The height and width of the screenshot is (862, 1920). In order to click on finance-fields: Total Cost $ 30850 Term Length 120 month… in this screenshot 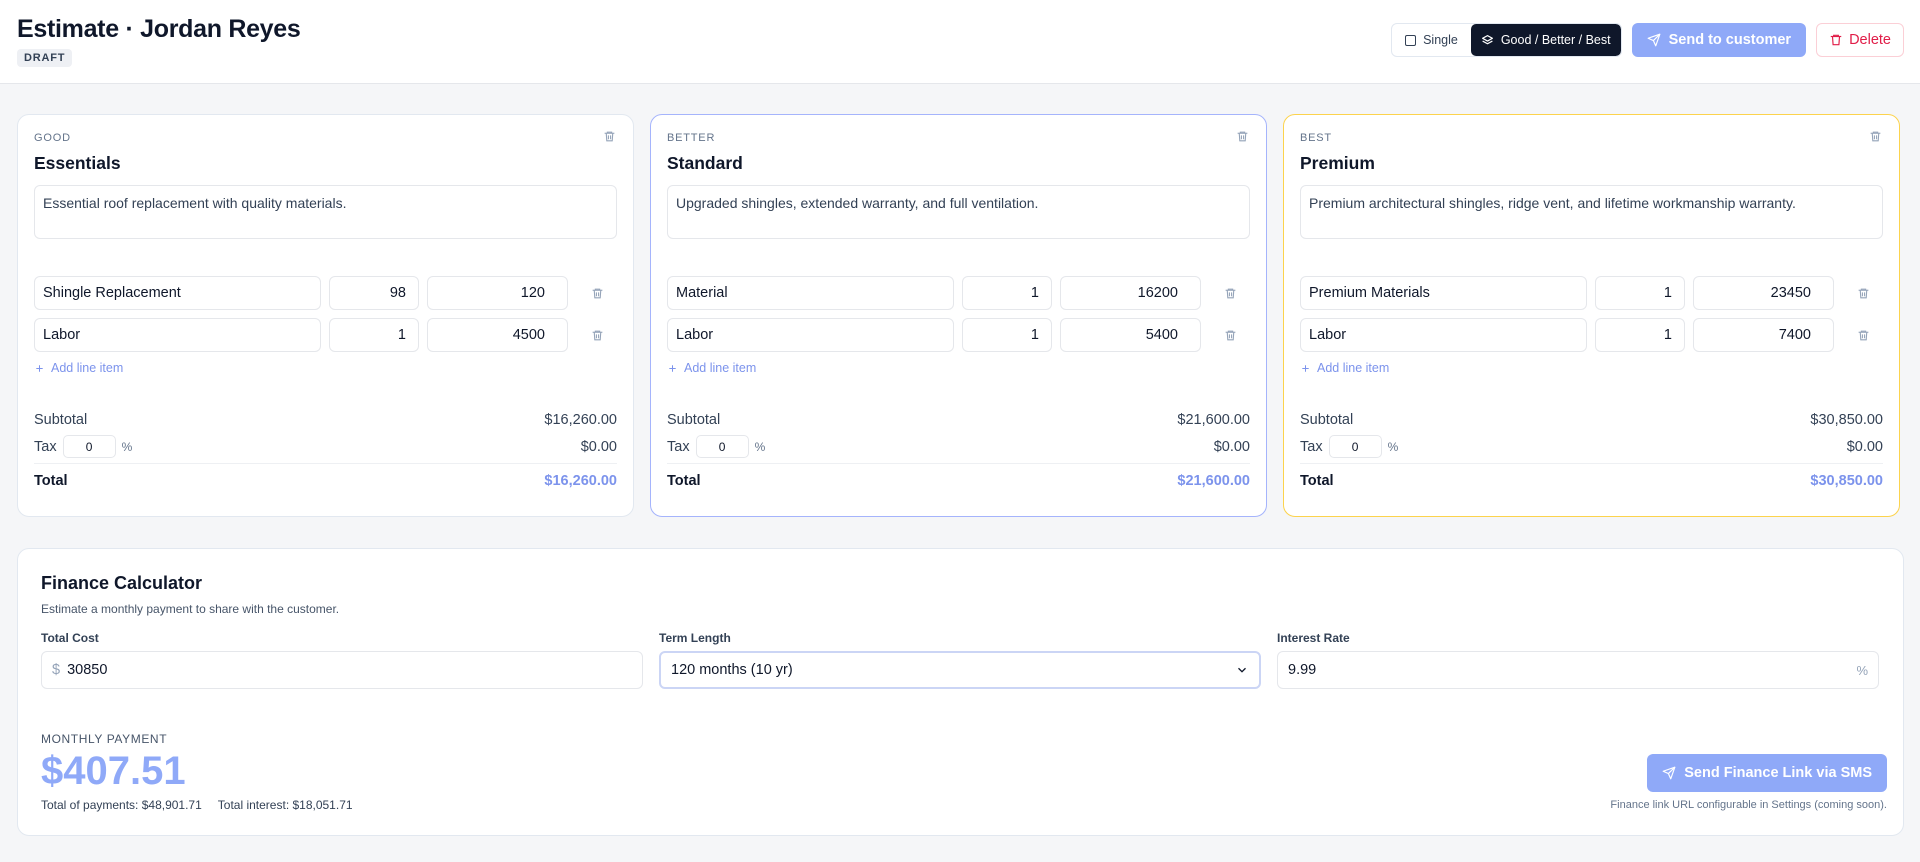, I will do `click(960, 660)`.